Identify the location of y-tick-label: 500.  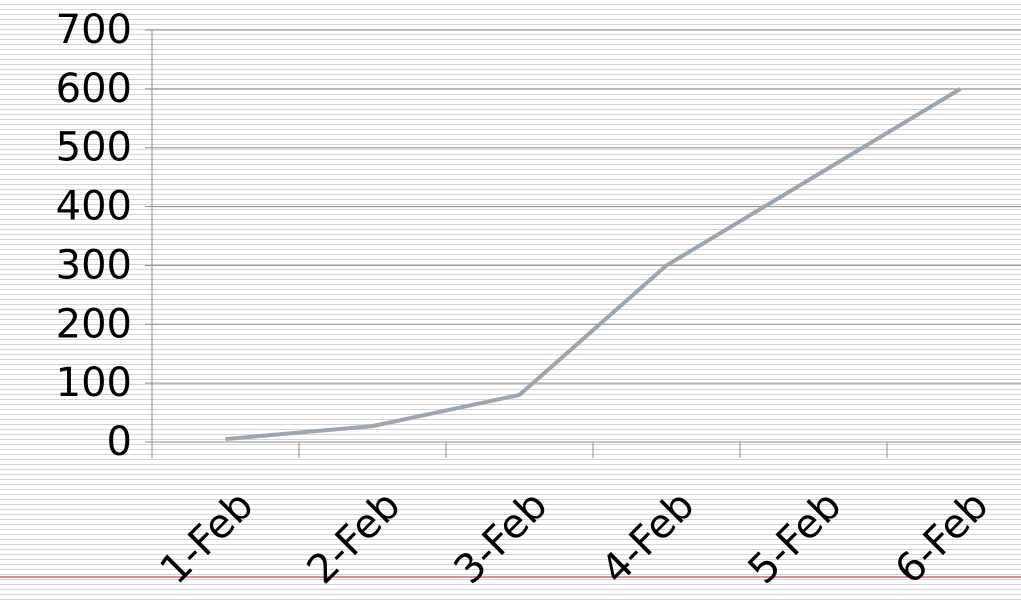
(94, 148).